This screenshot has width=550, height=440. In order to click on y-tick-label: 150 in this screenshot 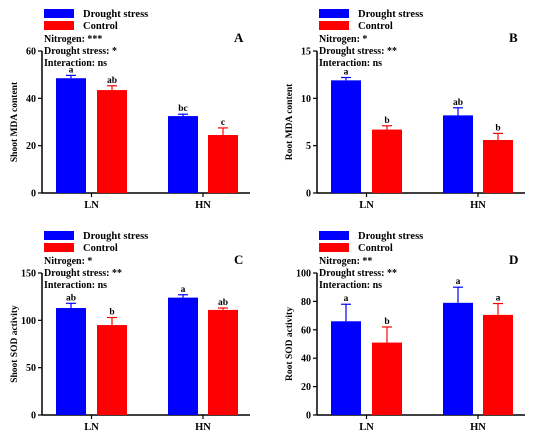, I will do `click(28, 274)`.